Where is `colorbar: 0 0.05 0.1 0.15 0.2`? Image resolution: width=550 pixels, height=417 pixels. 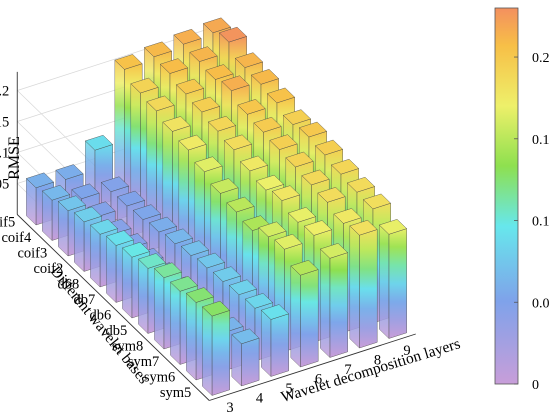
colorbar: 0 0.05 0.1 0.15 0.2 is located at coordinates (522, 200).